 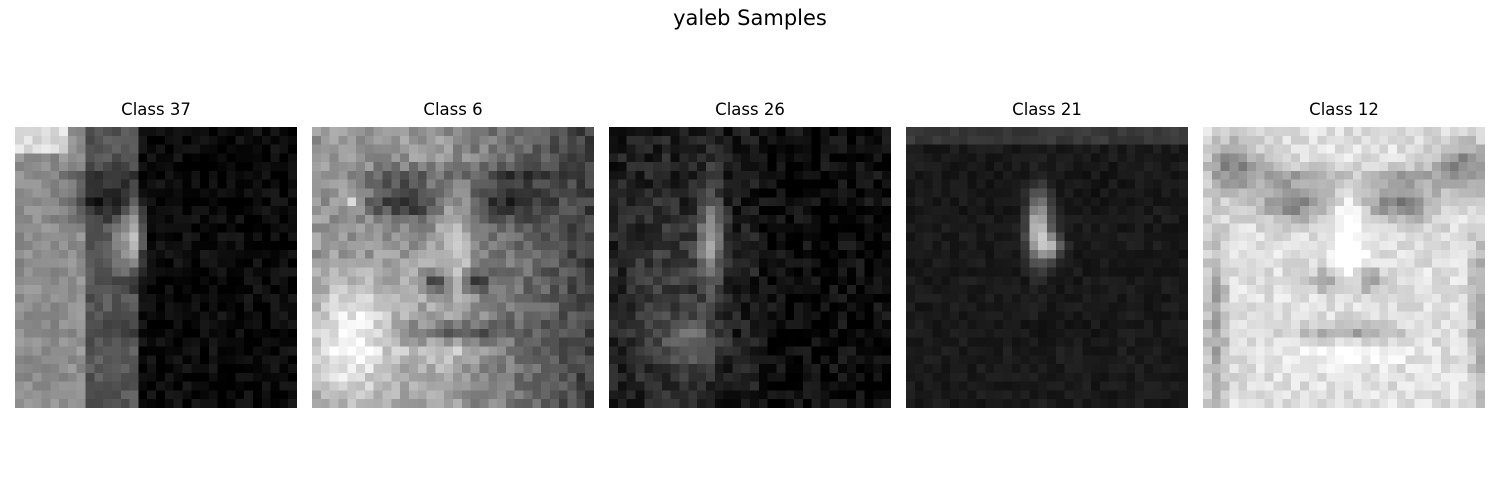 I want to click on sample-title: Class 26, so click(x=750, y=109).